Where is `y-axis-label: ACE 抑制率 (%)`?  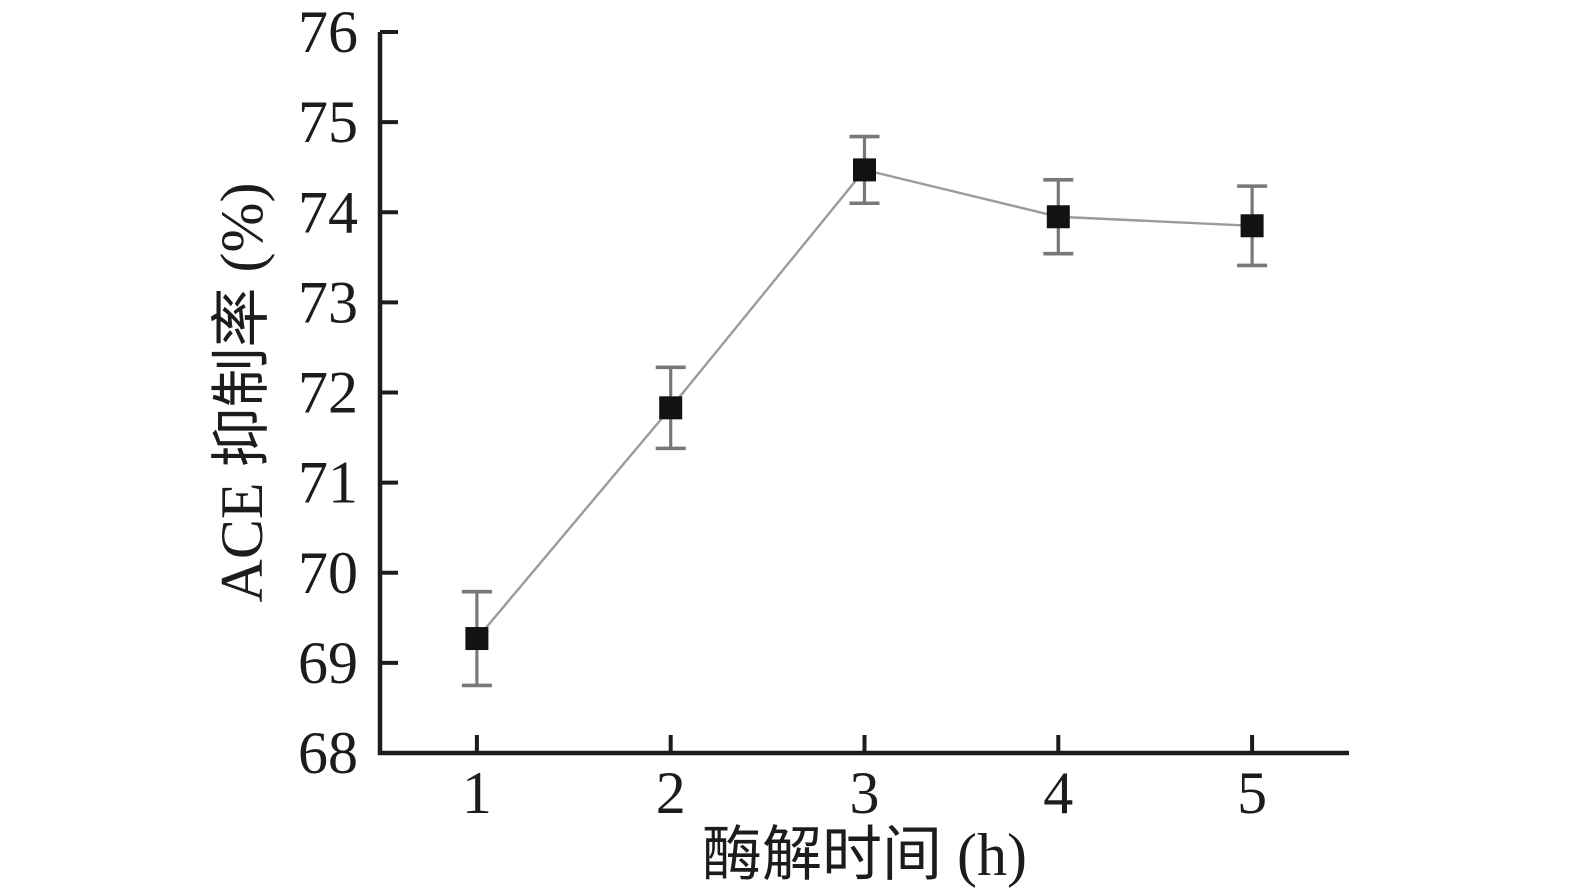 y-axis-label: ACE 抑制率 (%) is located at coordinates (242, 393).